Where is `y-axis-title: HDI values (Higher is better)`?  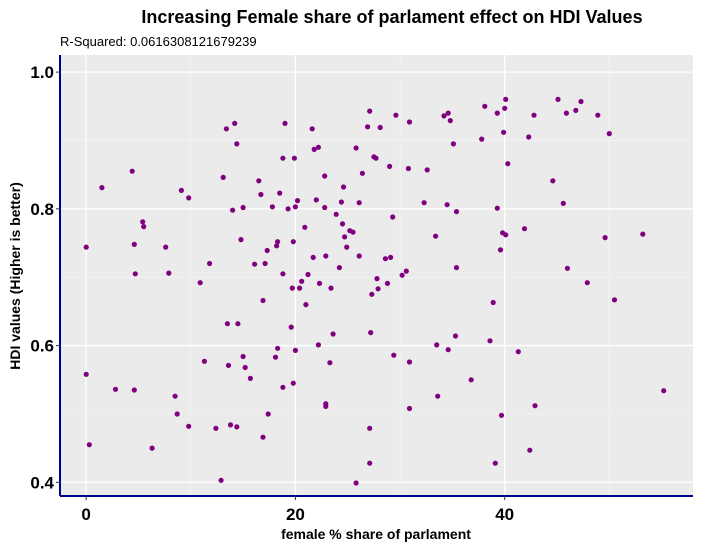
y-axis-title: HDI values (Higher is better) is located at coordinates (15, 276).